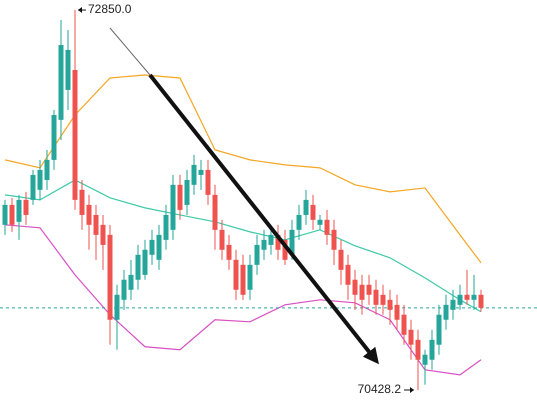 Image resolution: width=537 pixels, height=412 pixels. What do you see at coordinates (130, 51) in the screenshot?
I see `trend-line-thin` at bounding box center [130, 51].